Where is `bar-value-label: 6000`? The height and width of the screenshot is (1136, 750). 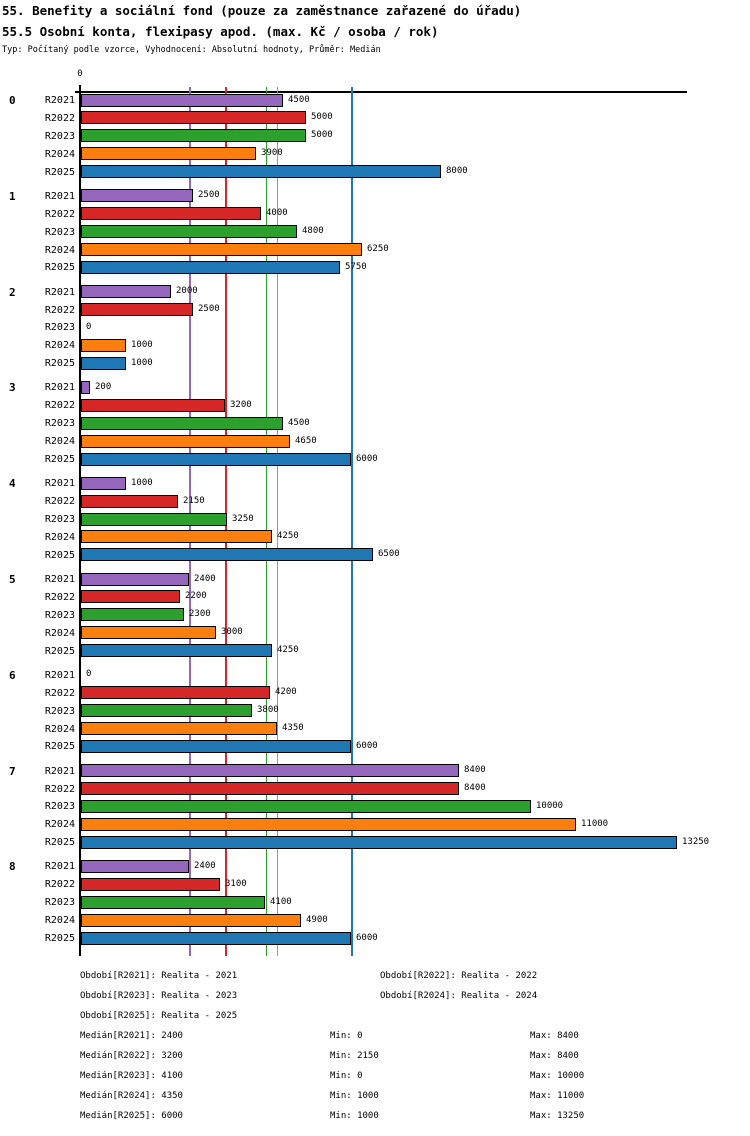
bar-value-label: 6000 is located at coordinates (367, 745).